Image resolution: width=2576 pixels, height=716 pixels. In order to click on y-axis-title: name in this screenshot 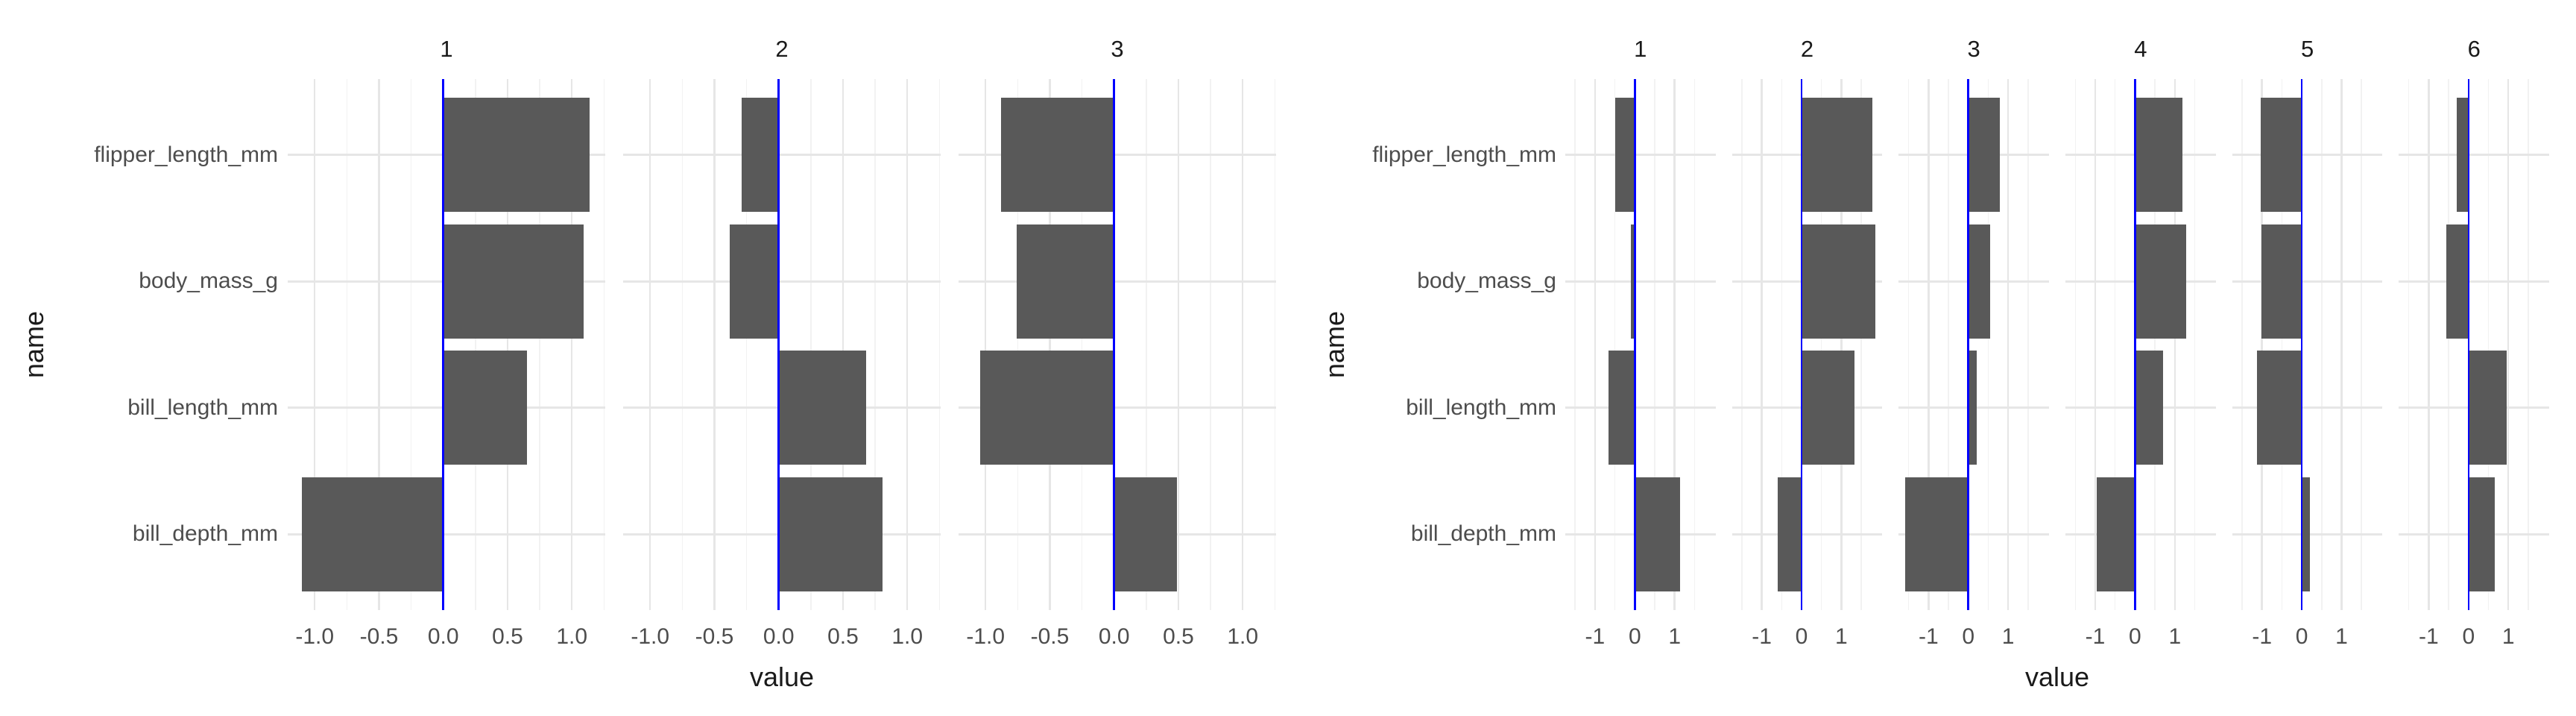, I will do `click(34, 344)`.